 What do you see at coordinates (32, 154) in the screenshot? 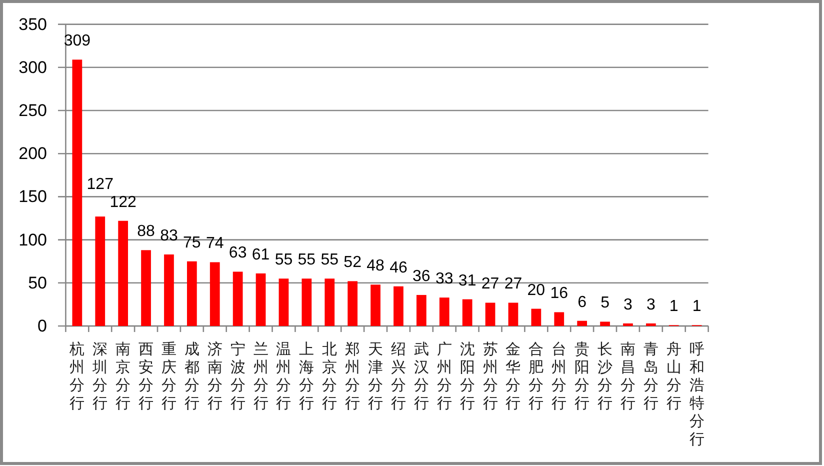
I see `y-tick-label: 200` at bounding box center [32, 154].